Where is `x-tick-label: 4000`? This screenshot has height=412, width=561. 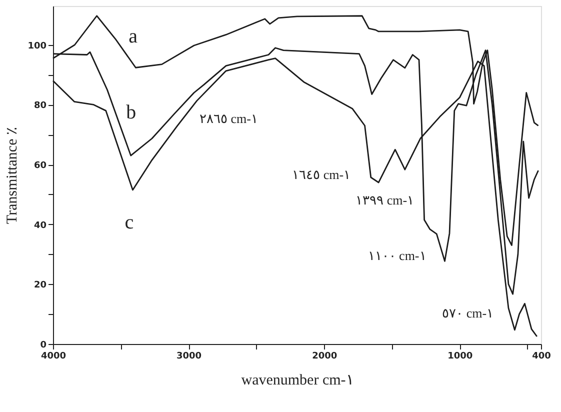 x-tick-label: 4000 is located at coordinates (53, 357).